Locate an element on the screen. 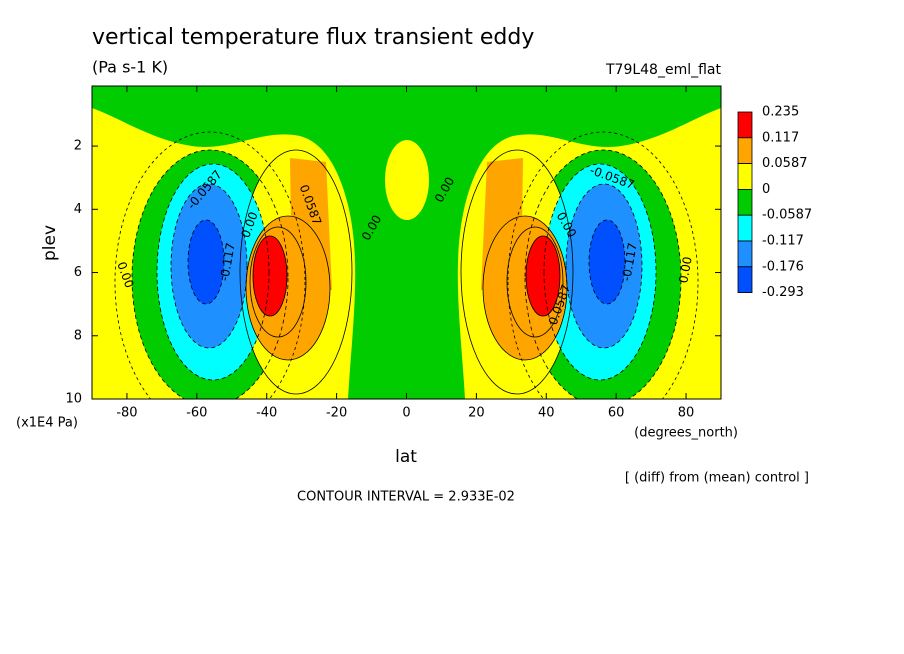 This screenshot has width=904, height=654. x-tick-label: 60 is located at coordinates (616, 413).